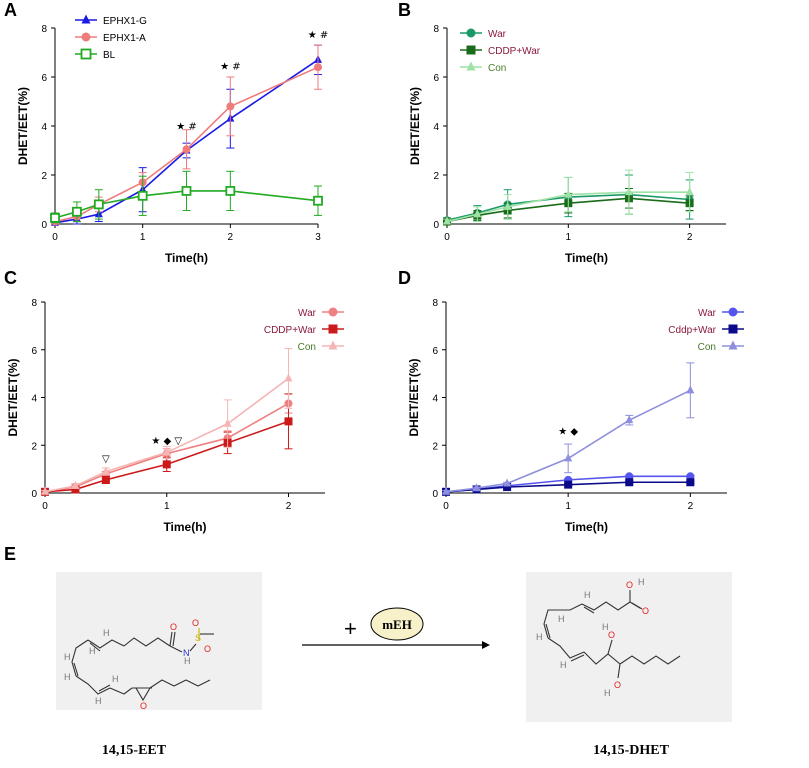  What do you see at coordinates (198, 638) in the screenshot?
I see `atom-s: S` at bounding box center [198, 638].